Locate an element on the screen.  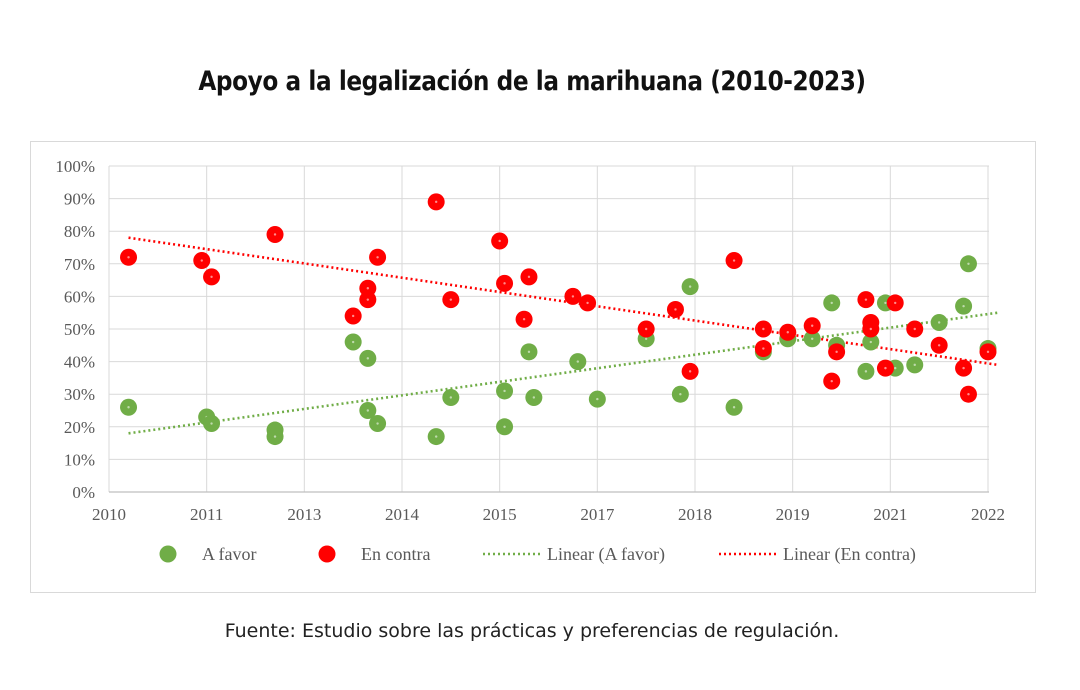
y-tick-label: 60% is located at coordinates (79, 296).